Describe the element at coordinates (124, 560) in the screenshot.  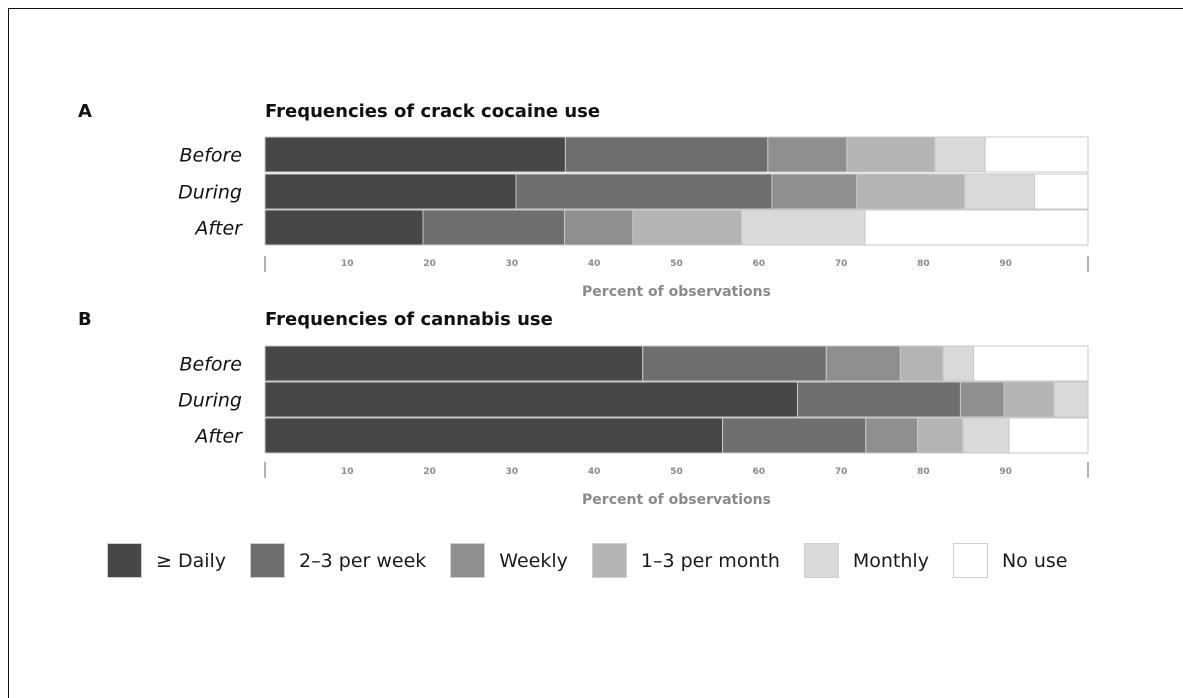
I see `legend-swatch-daily` at that location.